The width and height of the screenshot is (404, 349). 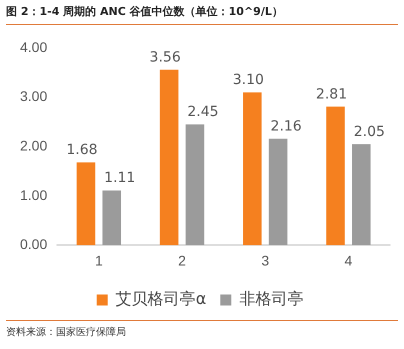 I want to click on text: 3.10, so click(x=248, y=80).